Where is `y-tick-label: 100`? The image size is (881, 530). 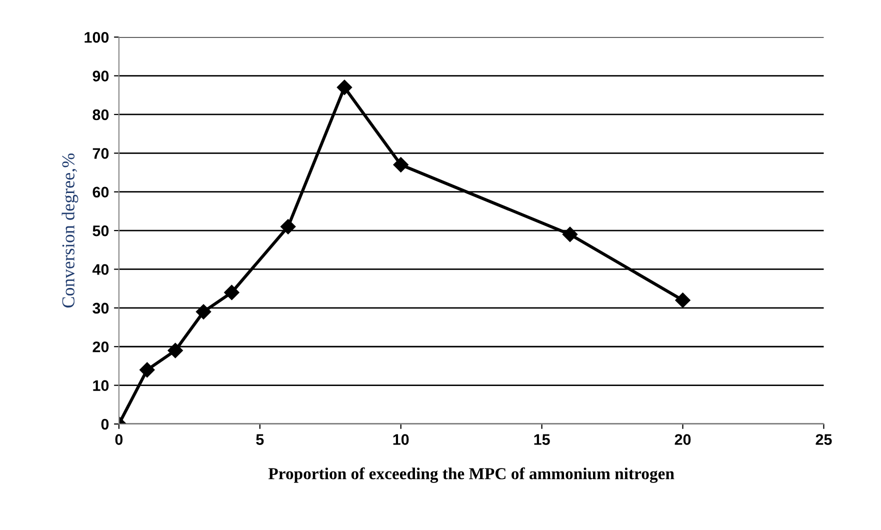 y-tick-label: 100 is located at coordinates (96, 37).